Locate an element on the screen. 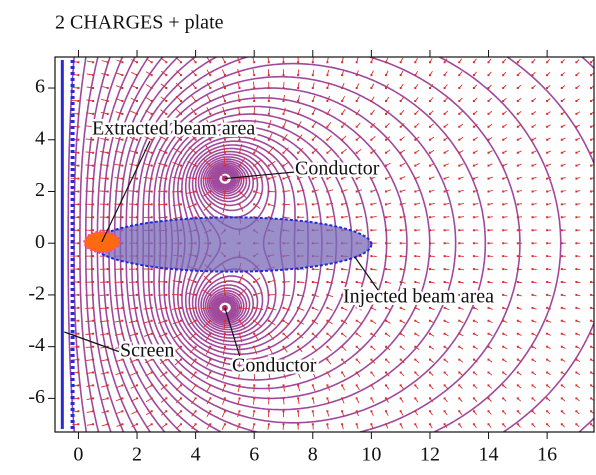  x-tick-label: 6 is located at coordinates (254, 455).